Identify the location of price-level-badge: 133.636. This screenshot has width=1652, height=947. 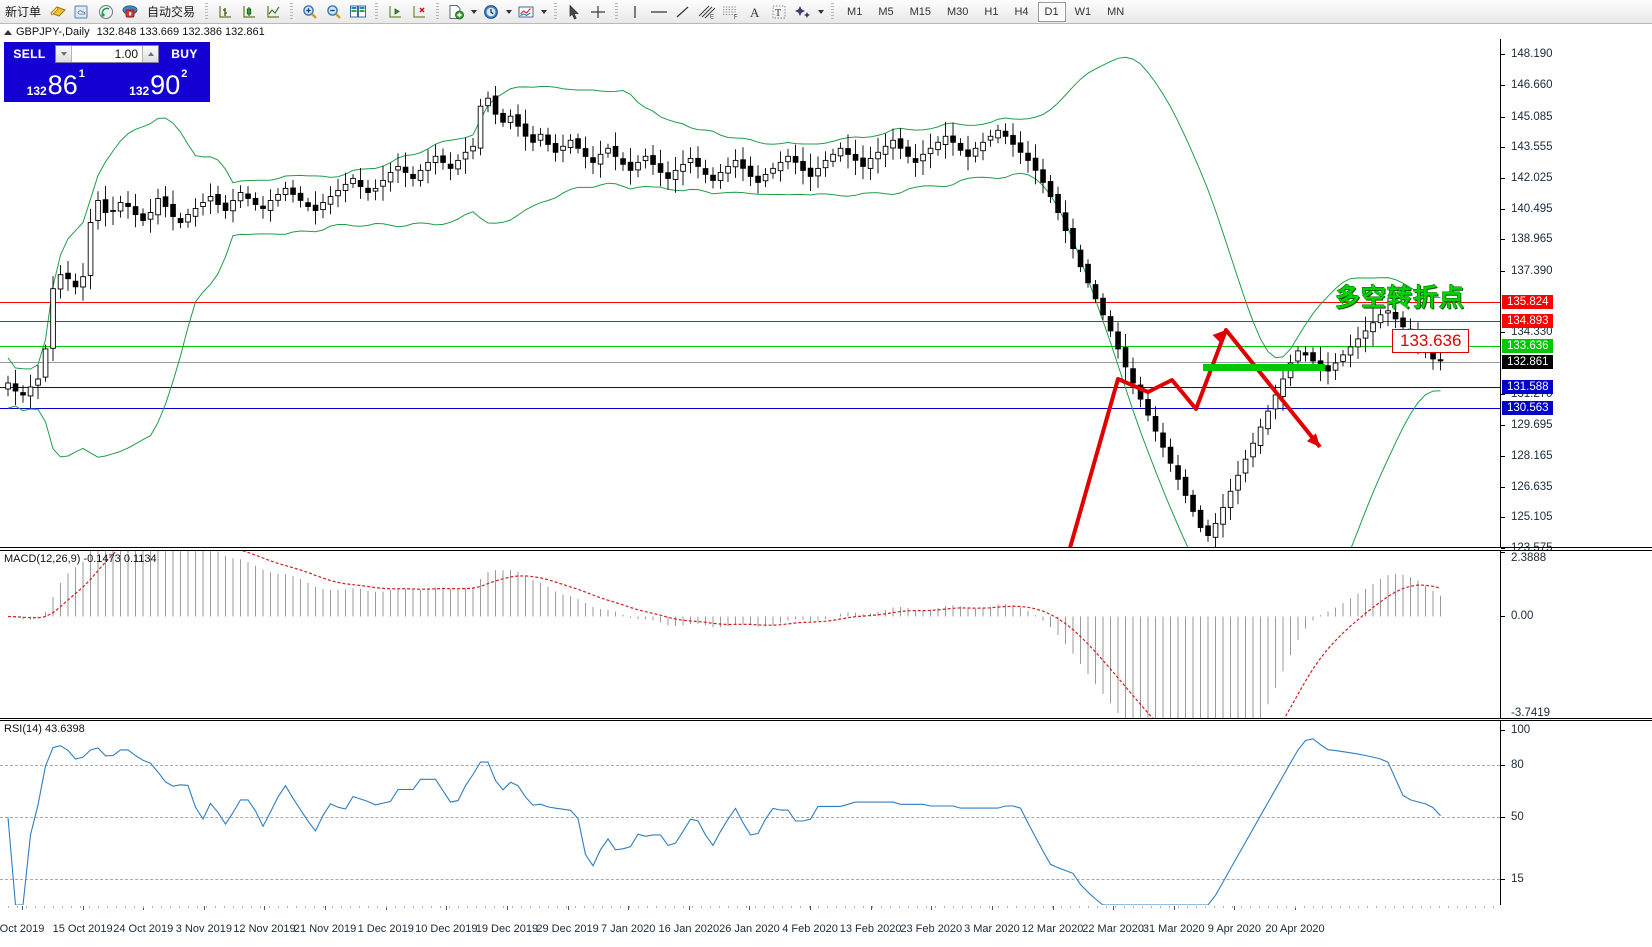
(1527, 346).